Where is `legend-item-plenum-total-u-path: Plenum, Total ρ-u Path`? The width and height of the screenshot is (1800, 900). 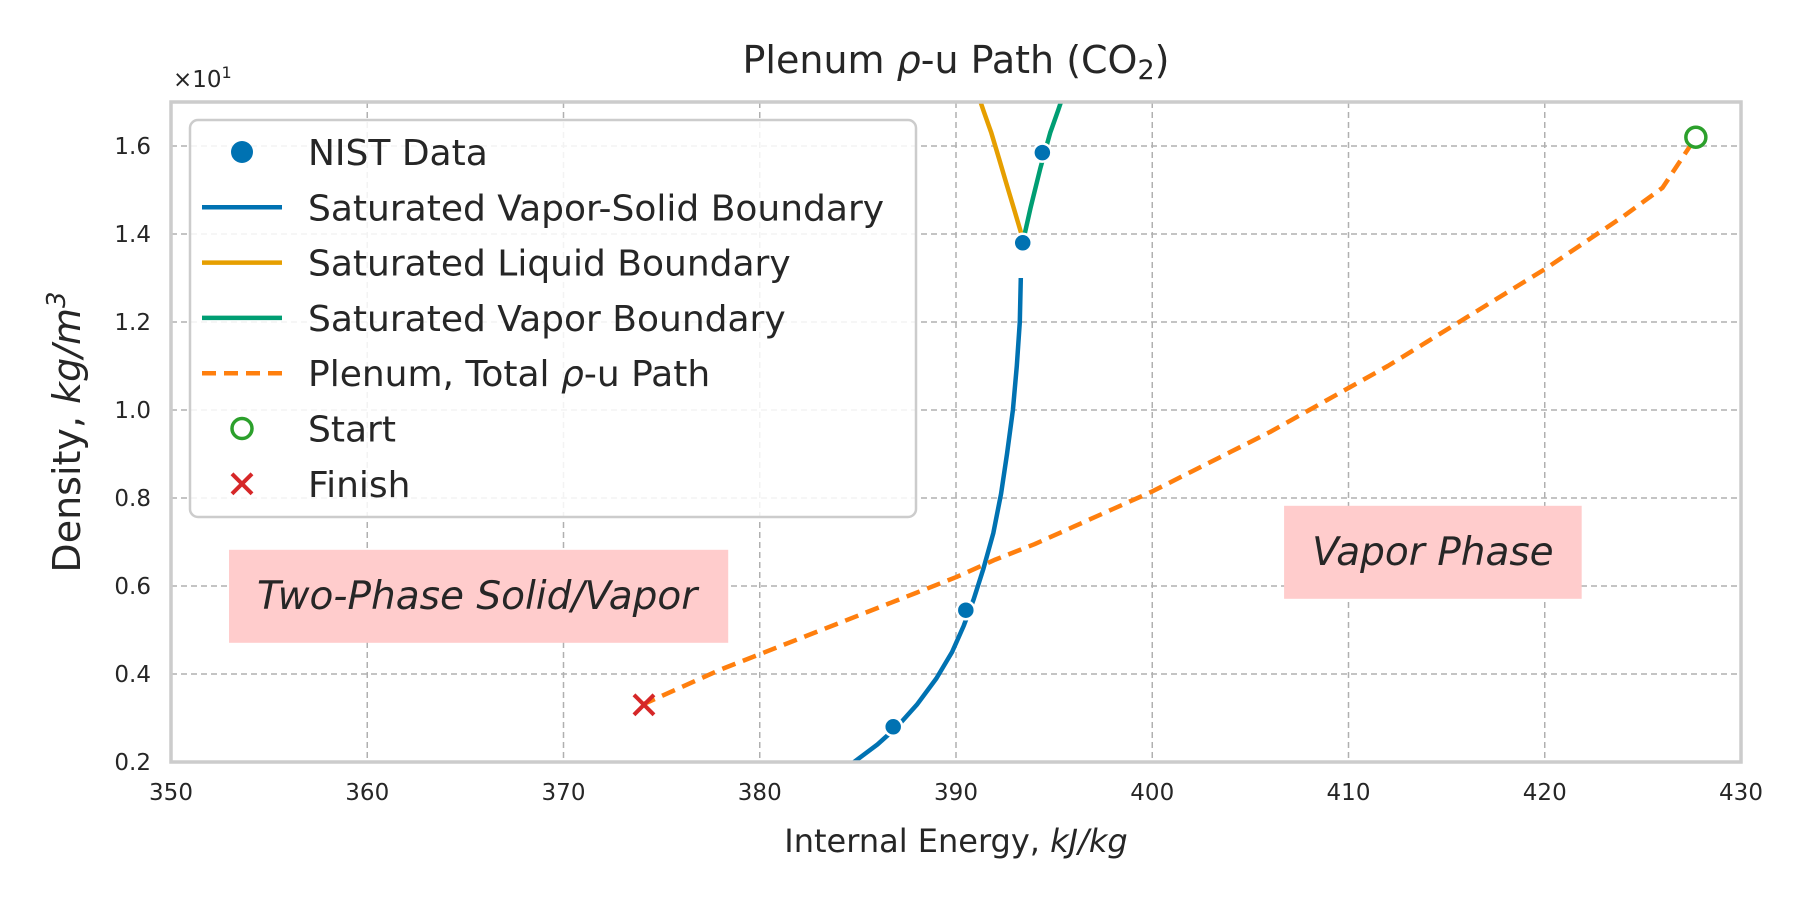
legend-item-plenum-total-u-path: Plenum, Total ρ-u Path is located at coordinates (456, 374).